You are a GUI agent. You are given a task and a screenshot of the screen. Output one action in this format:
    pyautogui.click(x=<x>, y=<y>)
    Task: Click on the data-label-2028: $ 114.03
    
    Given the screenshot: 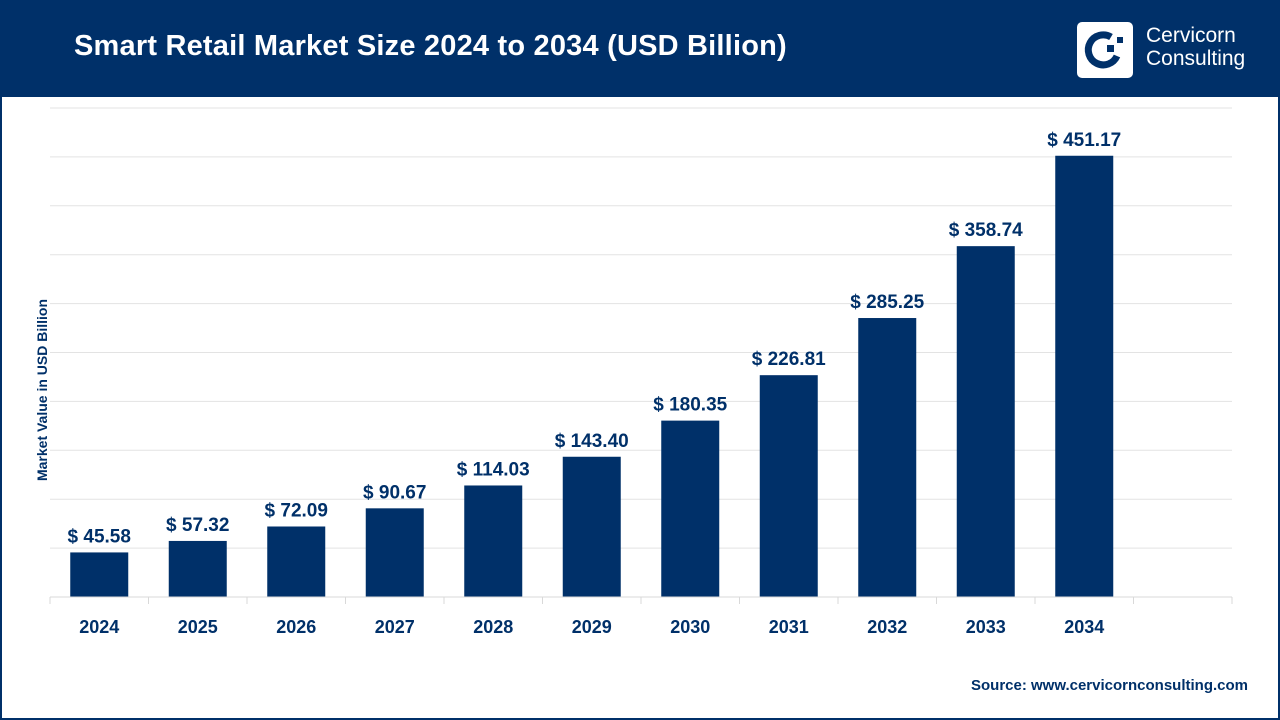 What is the action you would take?
    pyautogui.click(x=493, y=469)
    